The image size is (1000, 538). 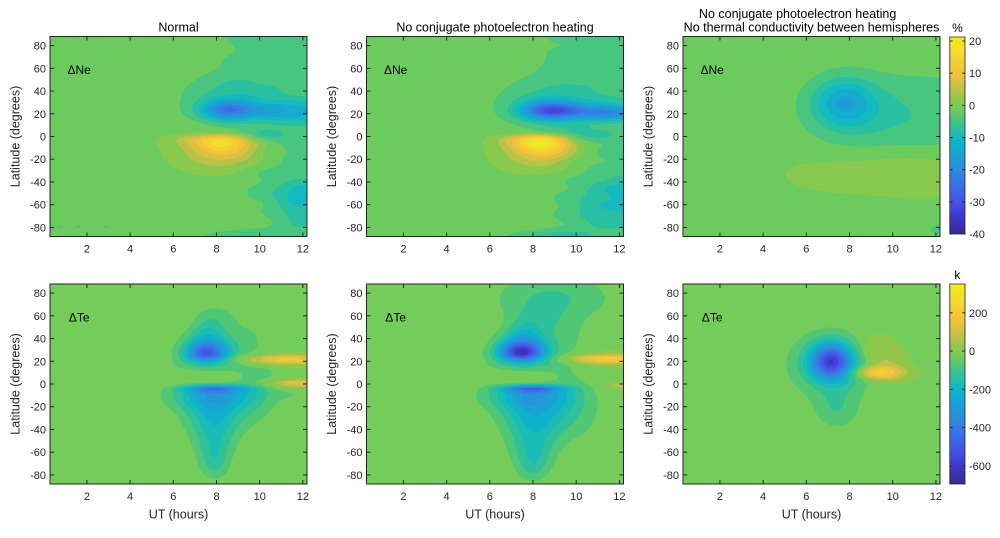 I want to click on svg-text: -30, so click(x=977, y=203).